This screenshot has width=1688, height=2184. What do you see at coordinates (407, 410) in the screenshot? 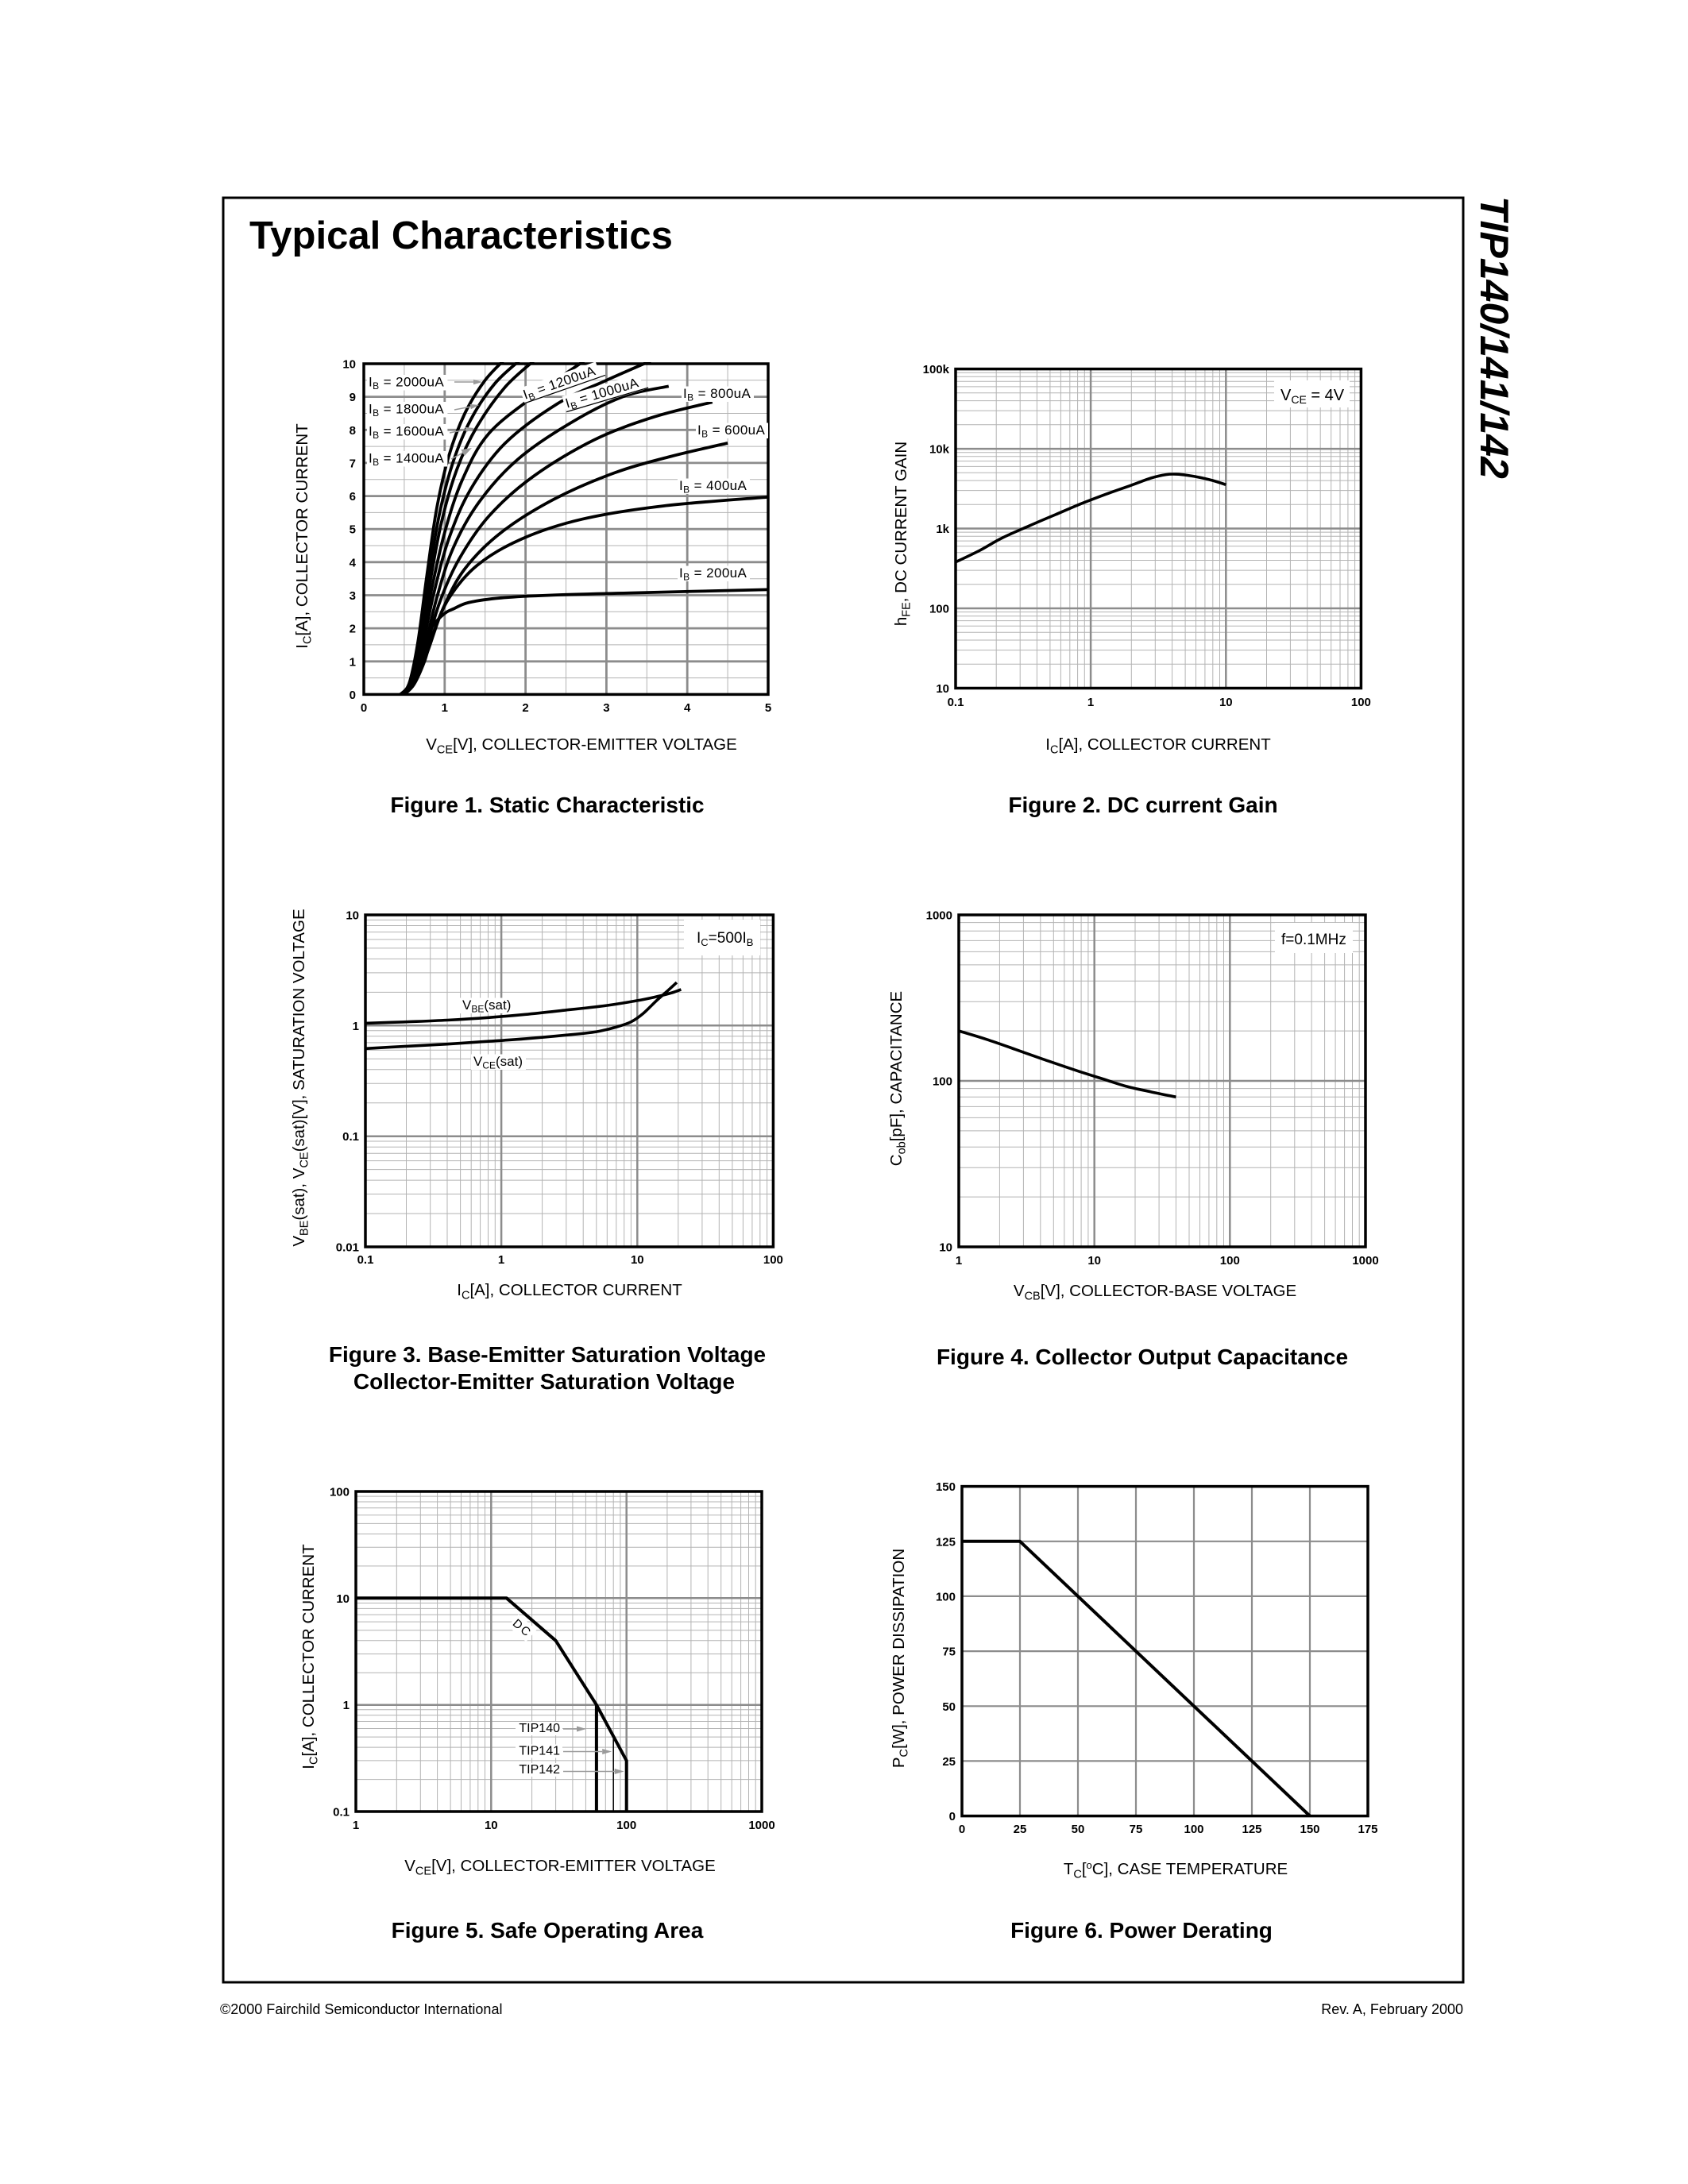
I see `svg-text: IB = 1800uA` at bounding box center [407, 410].